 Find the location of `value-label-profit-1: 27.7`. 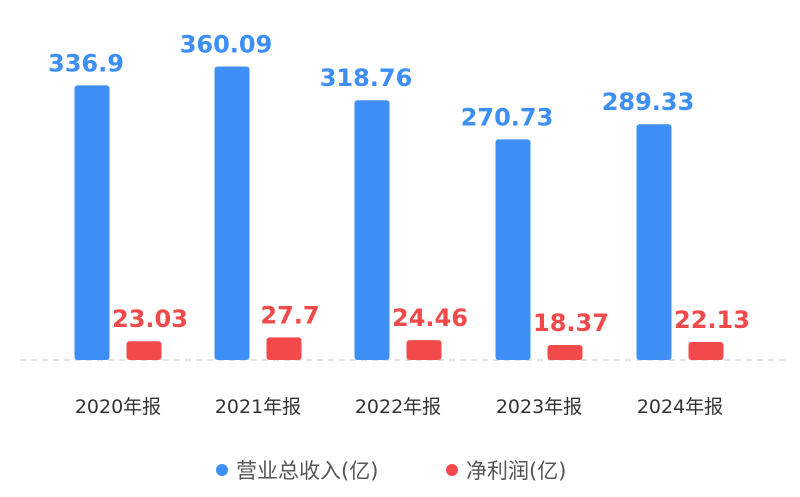

value-label-profit-1: 27.7 is located at coordinates (289, 315).